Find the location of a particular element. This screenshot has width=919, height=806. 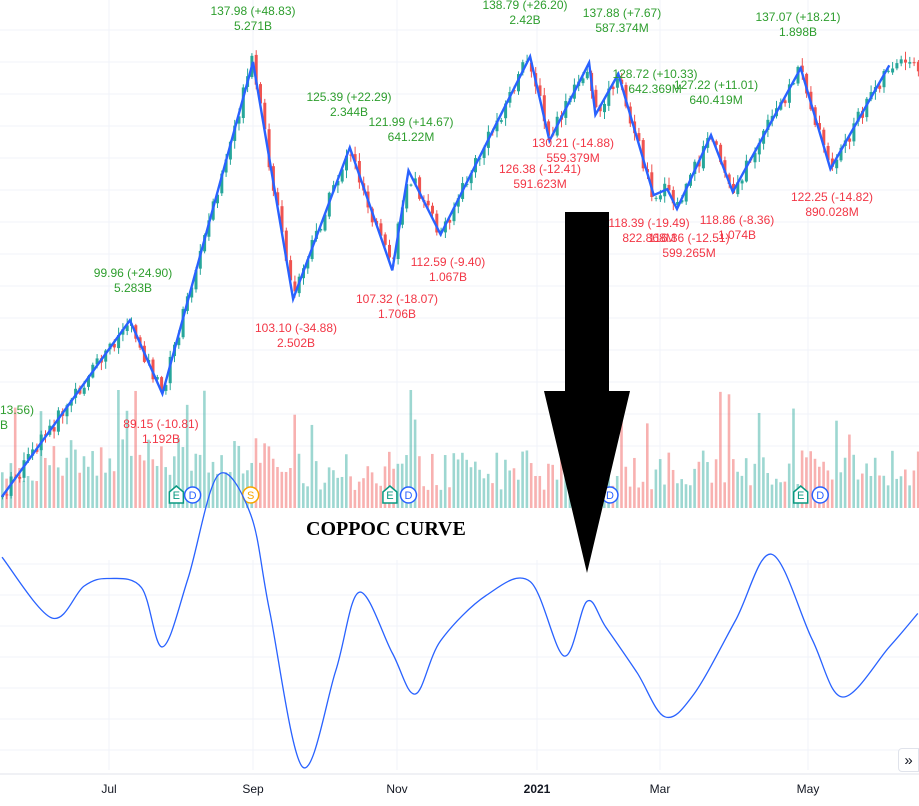

pivot-annotation-high: 137.88 (+7.67)587.374M is located at coordinates (622, 20).